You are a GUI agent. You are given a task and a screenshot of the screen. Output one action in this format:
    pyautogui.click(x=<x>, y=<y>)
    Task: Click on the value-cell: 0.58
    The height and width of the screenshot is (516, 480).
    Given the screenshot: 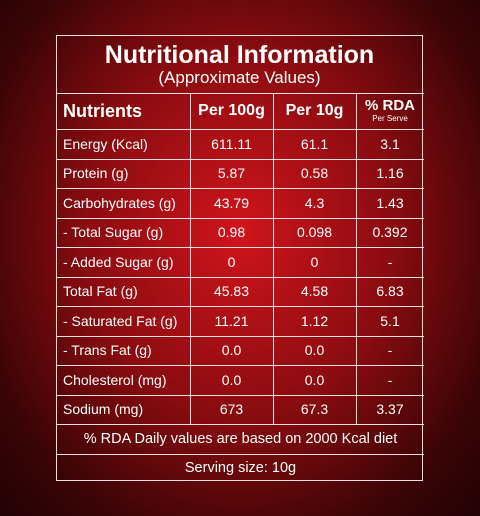 What is the action you would take?
    pyautogui.click(x=314, y=173)
    